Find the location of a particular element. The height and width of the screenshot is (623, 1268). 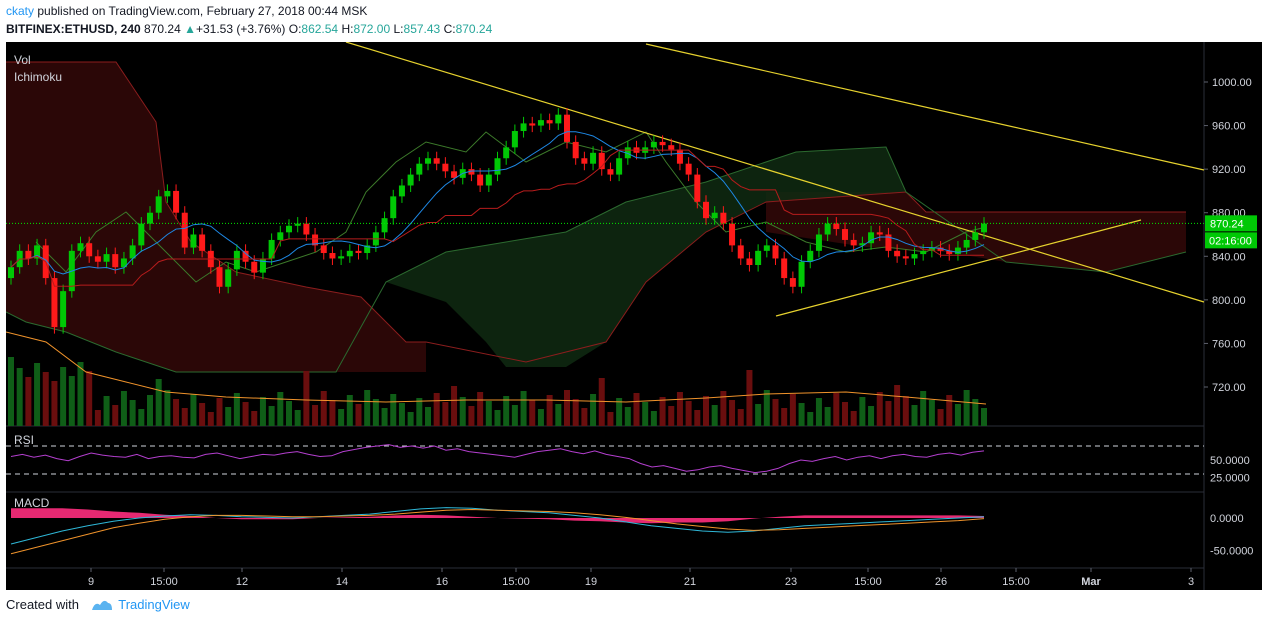

legend-ichimoku: Ichimoku is located at coordinates (38, 77).